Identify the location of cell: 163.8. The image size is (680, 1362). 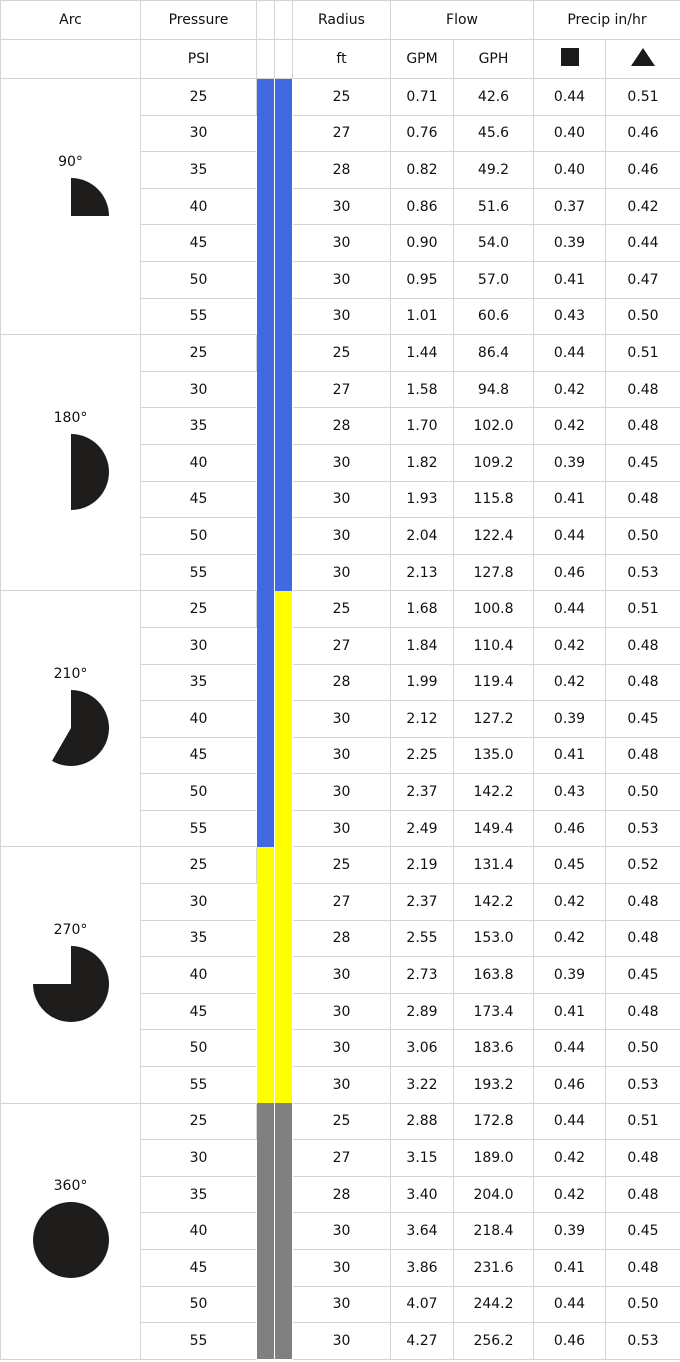
(493, 975).